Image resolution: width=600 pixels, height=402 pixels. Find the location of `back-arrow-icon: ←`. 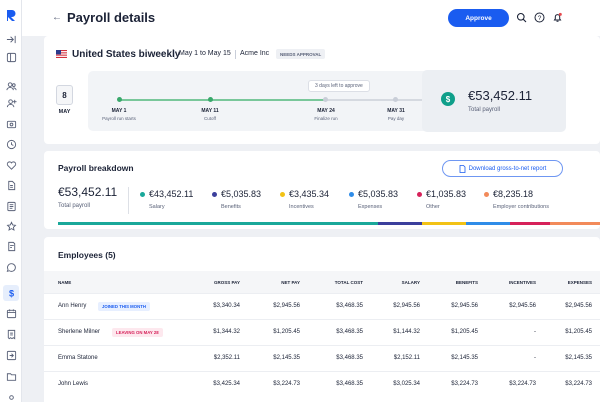

back-arrow-icon: ← is located at coordinates (57, 17).